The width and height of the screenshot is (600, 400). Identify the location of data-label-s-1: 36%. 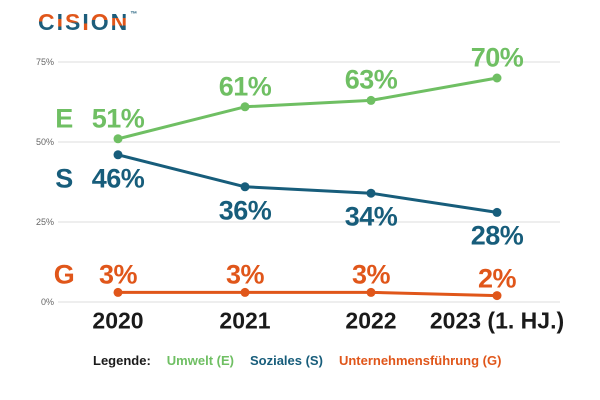
(245, 210).